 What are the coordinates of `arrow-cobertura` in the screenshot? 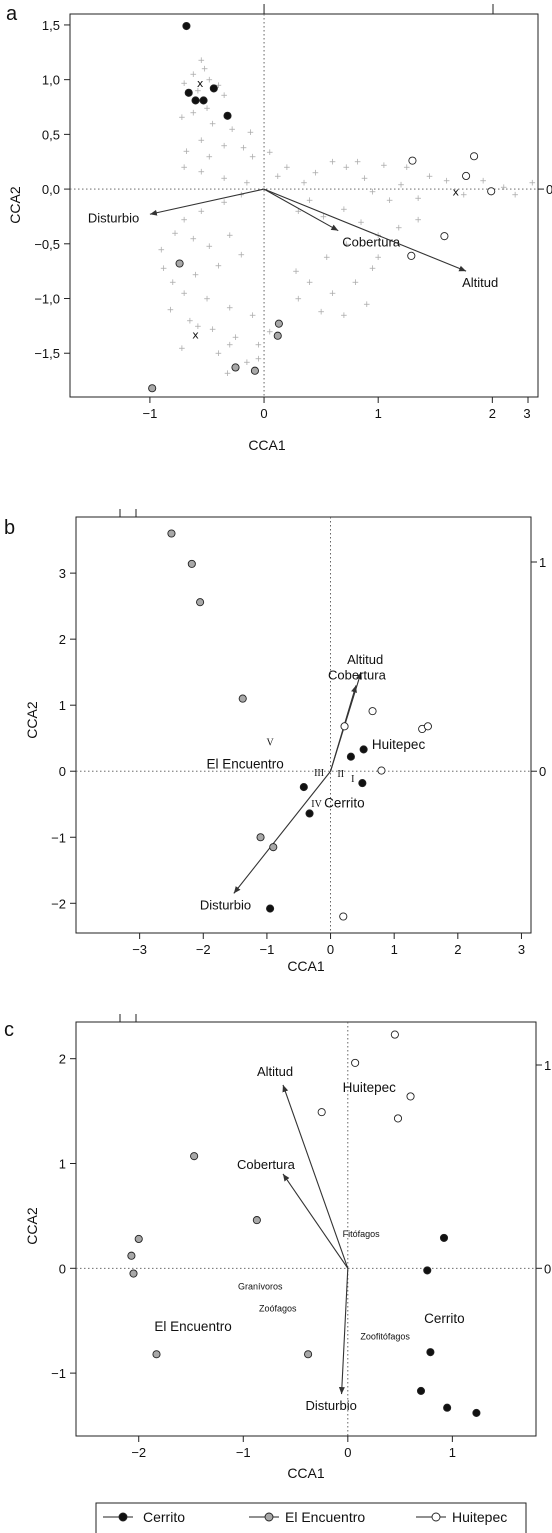 It's located at (301, 210).